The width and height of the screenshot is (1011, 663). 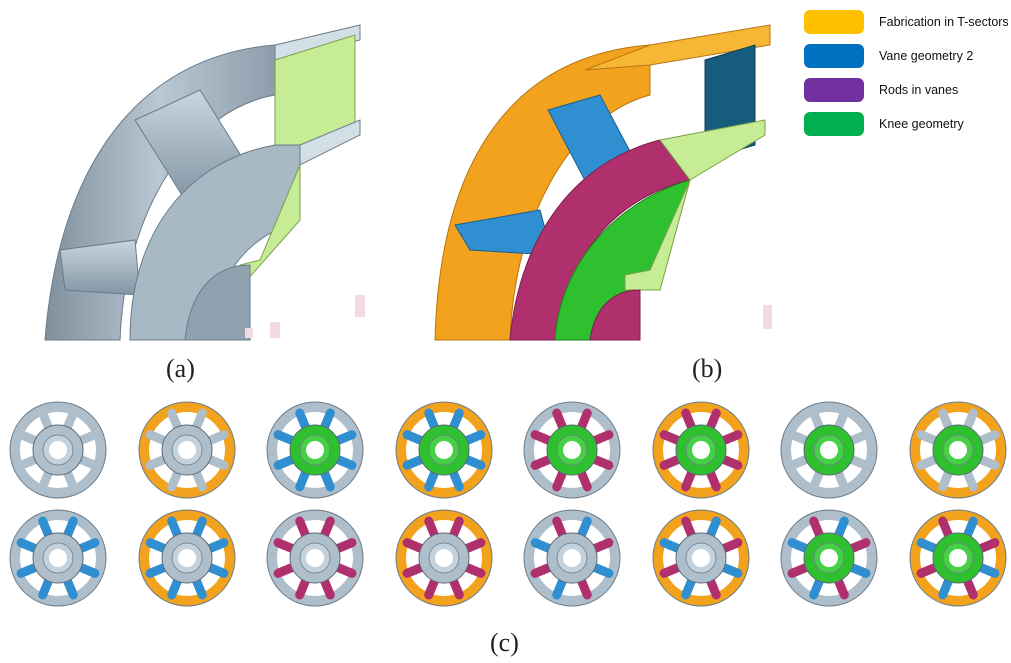 I want to click on legend-label-vane: Vane geometry 2, so click(x=926, y=56).